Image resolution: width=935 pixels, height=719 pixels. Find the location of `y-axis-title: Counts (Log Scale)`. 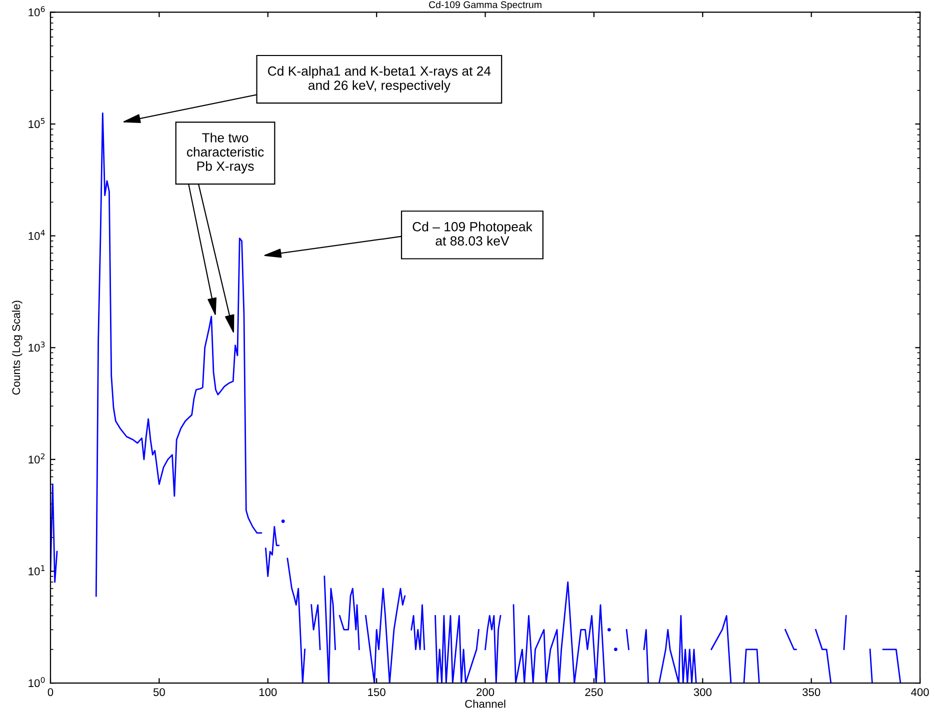

y-axis-title: Counts (Log Scale) is located at coordinates (17, 347).